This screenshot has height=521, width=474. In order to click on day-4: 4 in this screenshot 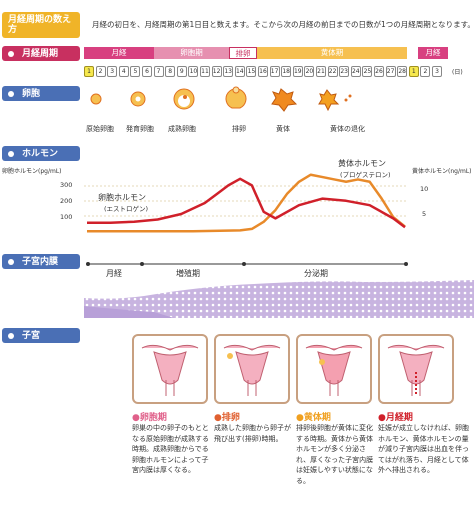, I will do `click(123, 71)`.